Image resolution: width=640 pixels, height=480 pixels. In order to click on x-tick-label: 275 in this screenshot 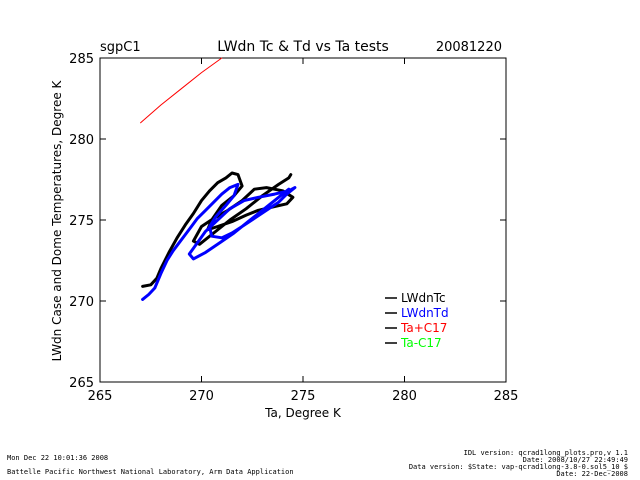, I will do `click(303, 396)`.